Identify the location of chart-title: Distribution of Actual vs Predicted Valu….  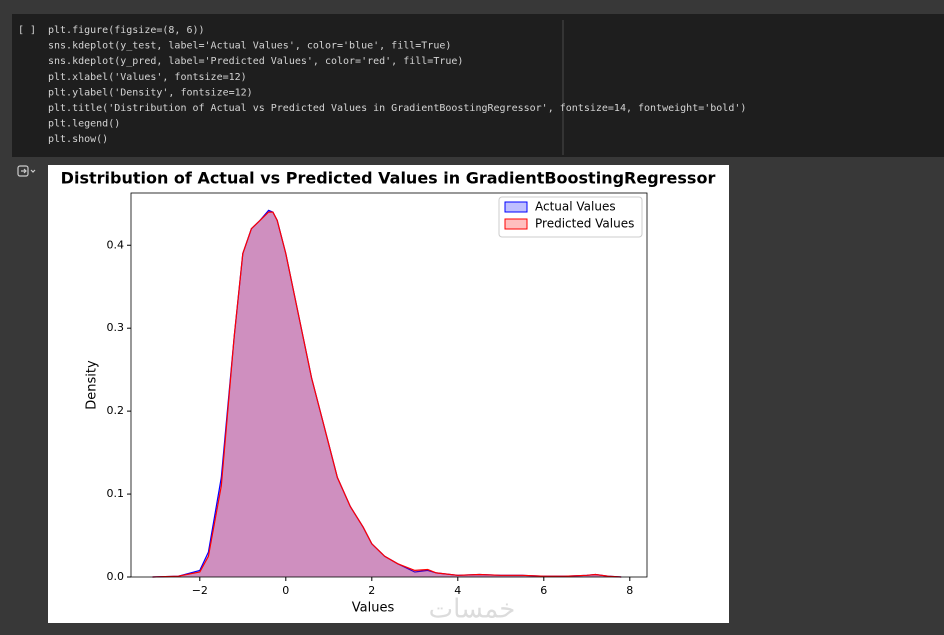
(388, 178).